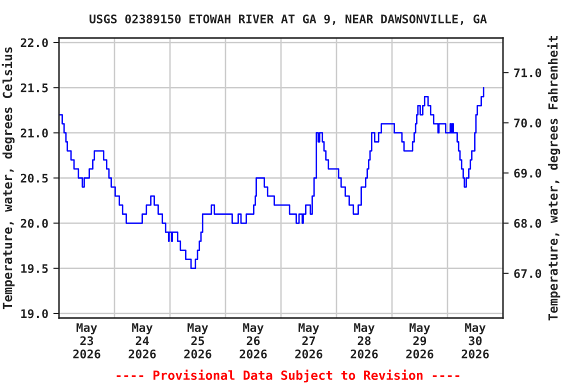  I want to click on y-tick-label: 21.0, so click(34, 133).